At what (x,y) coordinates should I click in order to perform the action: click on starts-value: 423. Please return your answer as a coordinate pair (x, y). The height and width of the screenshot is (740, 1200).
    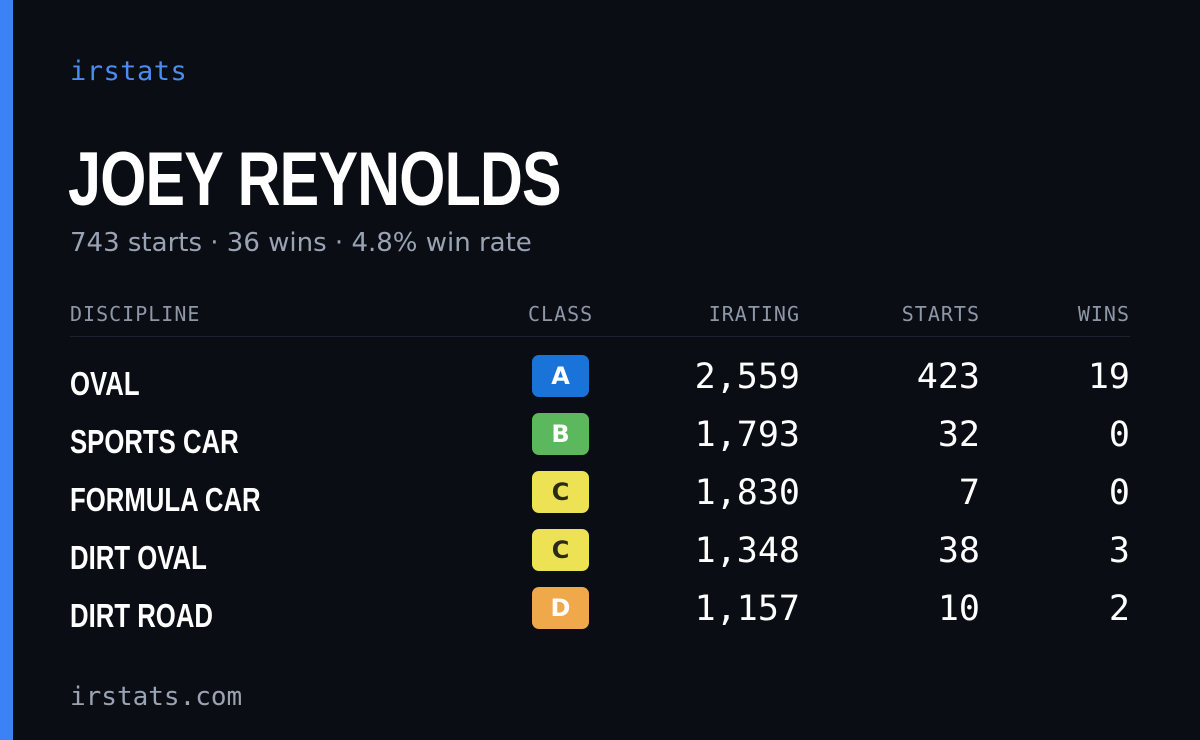
    Looking at the image, I should click on (948, 377).